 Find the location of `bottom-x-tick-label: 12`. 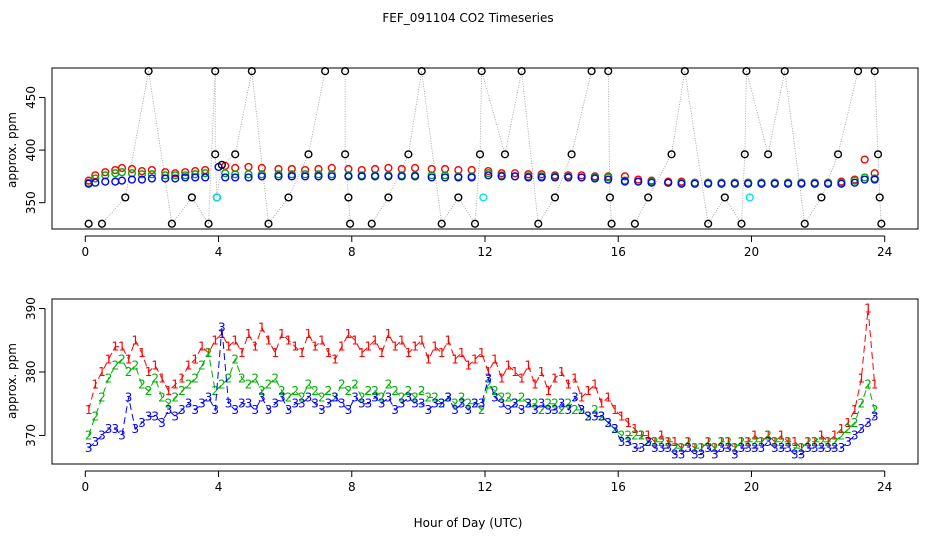

bottom-x-tick-label: 12 is located at coordinates (484, 487).